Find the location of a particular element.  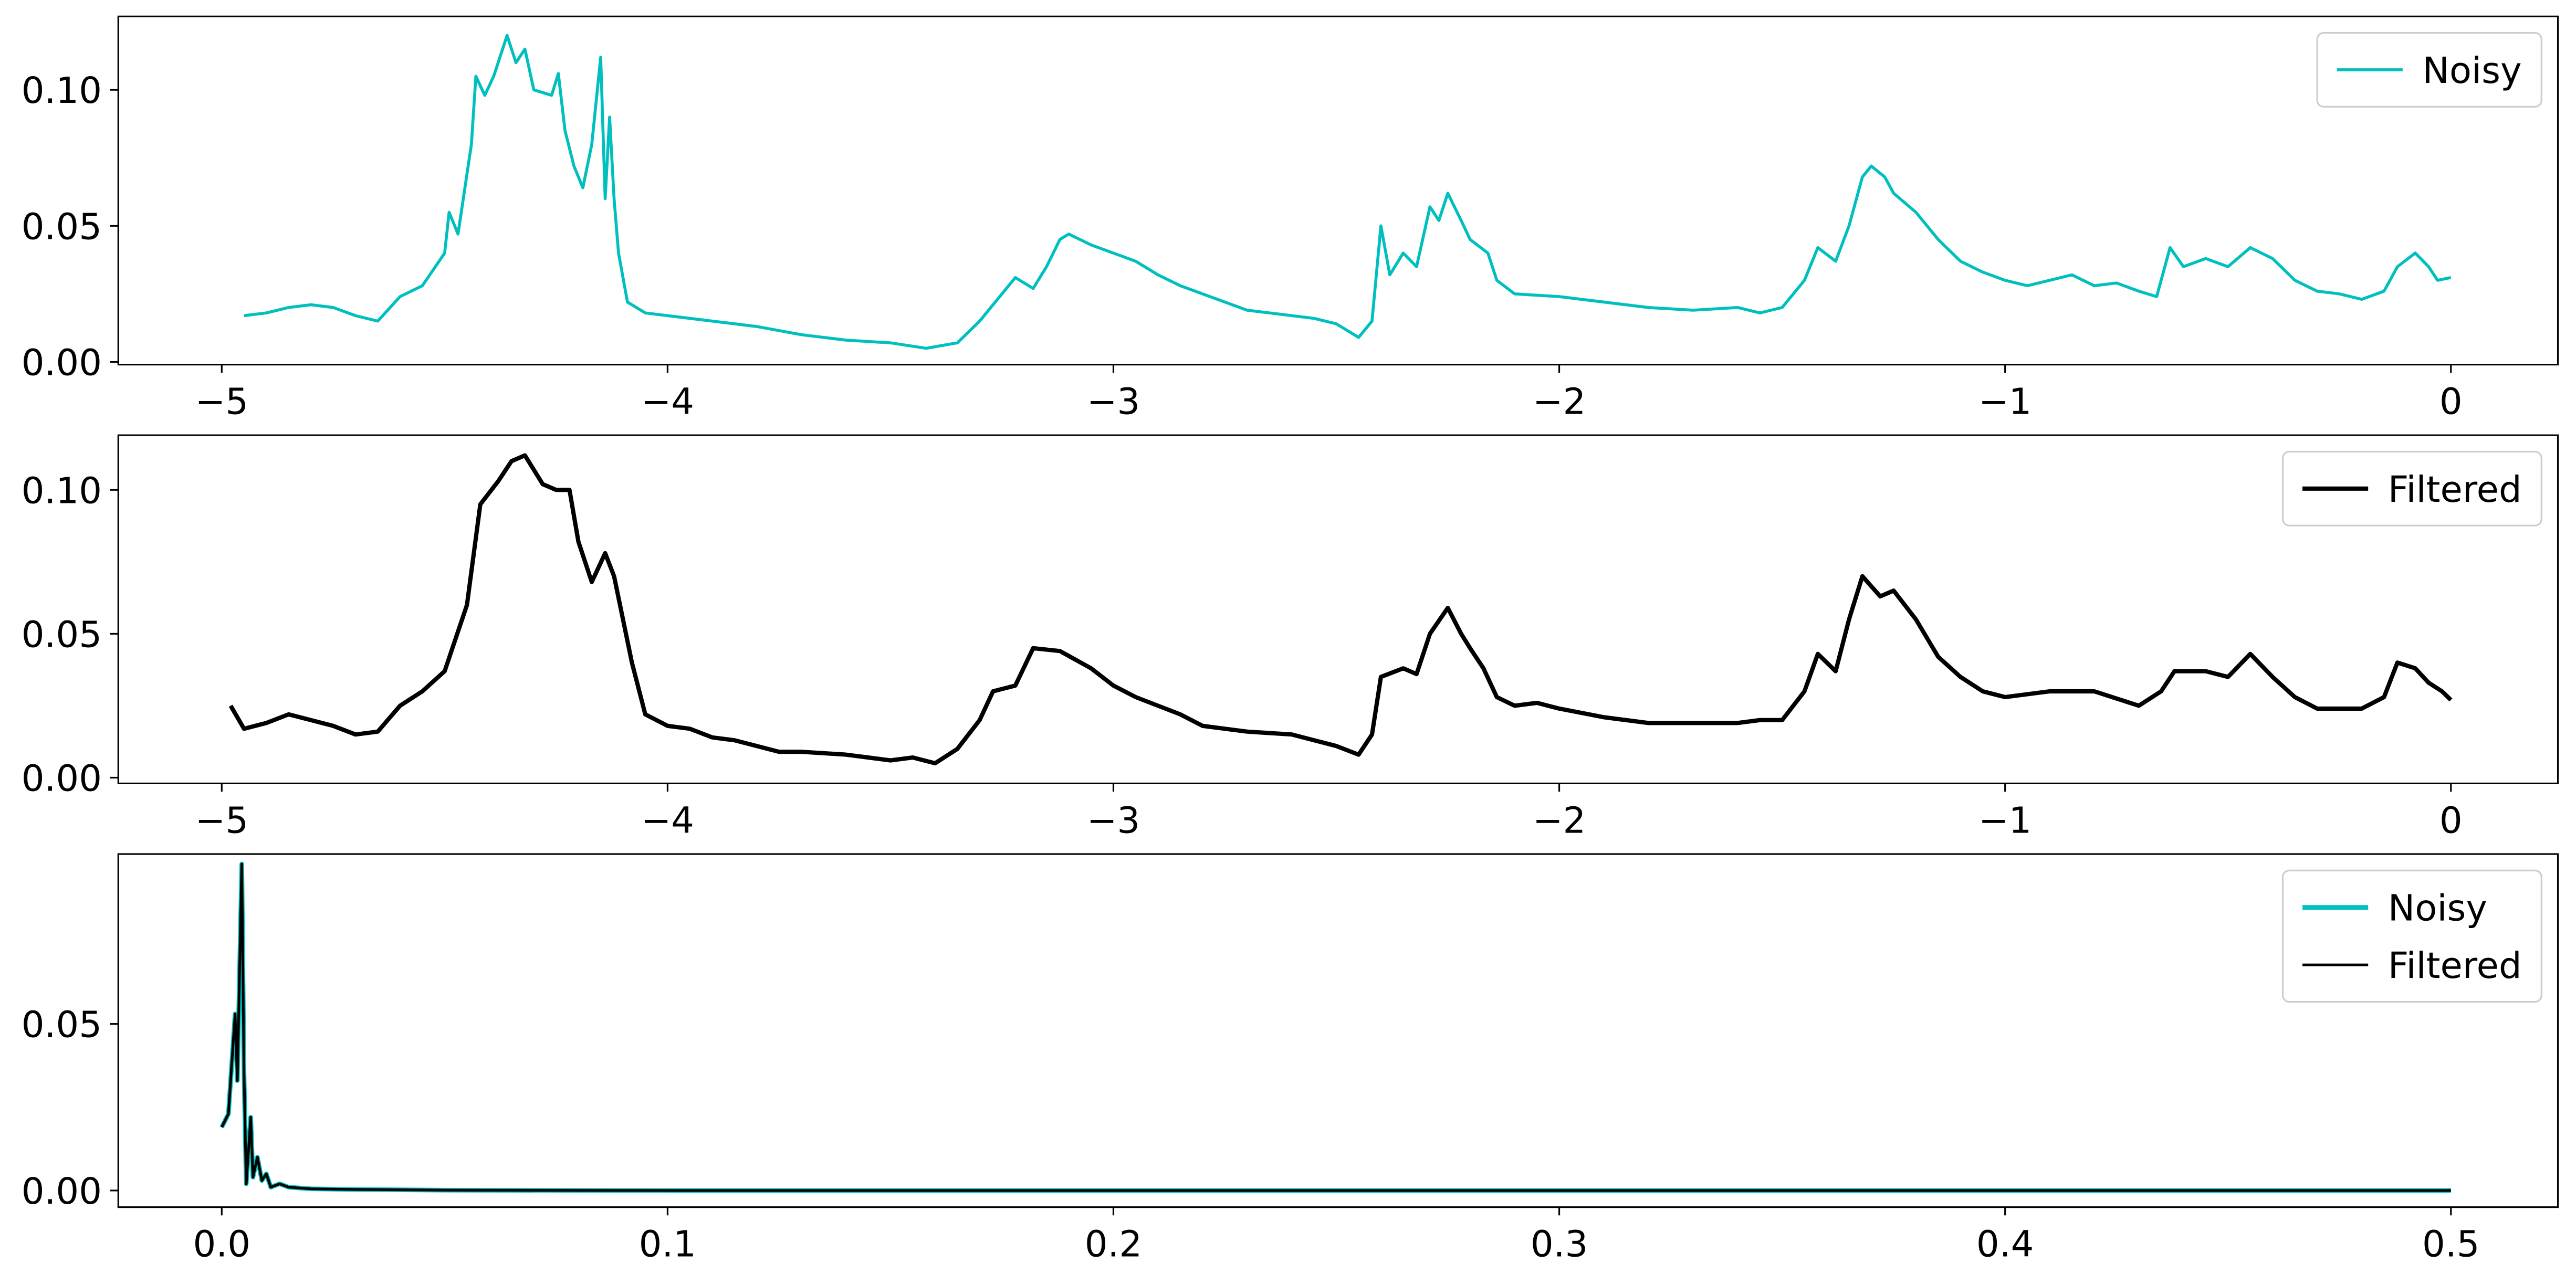

legend: Noisy is located at coordinates (2429, 70).